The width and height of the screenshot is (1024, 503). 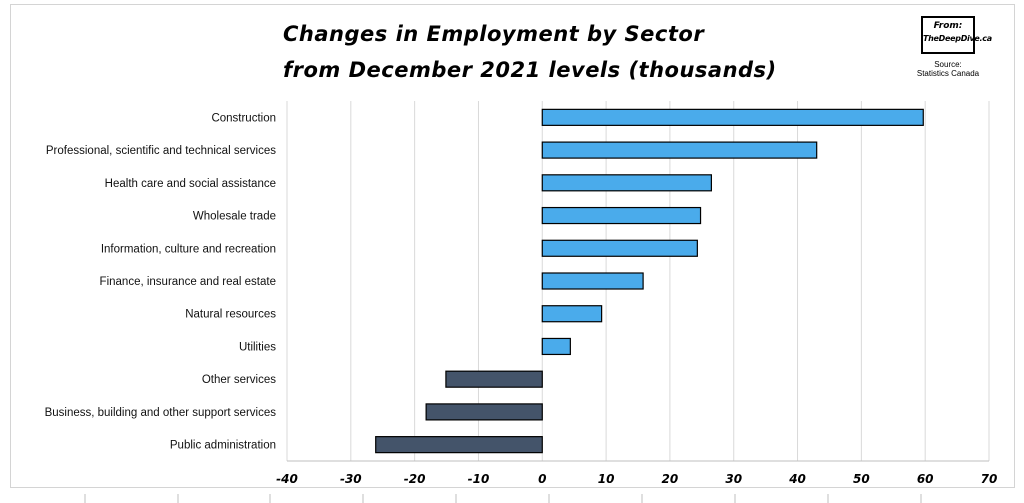 I want to click on badge-site-label: TheDeepDive.ca, so click(x=957, y=38).